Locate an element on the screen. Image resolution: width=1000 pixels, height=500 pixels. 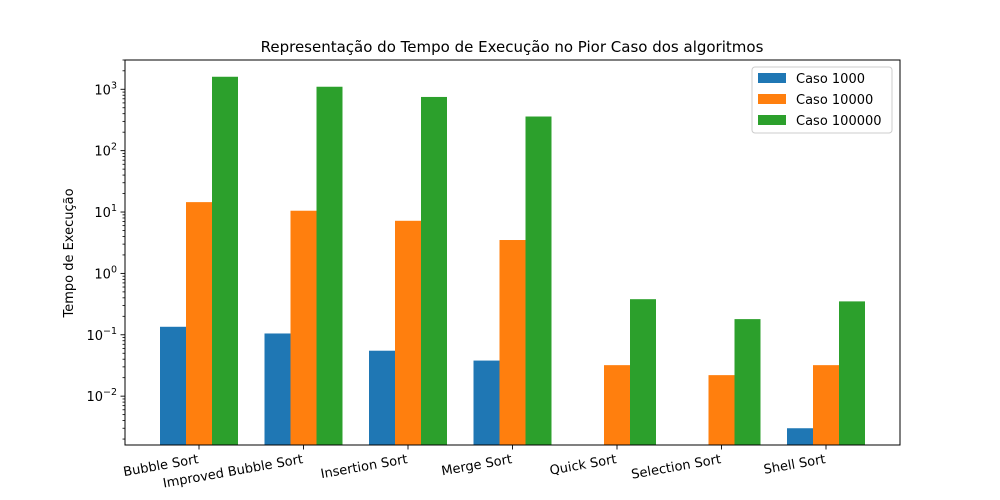
y-tick-label: 10⁻¹ is located at coordinates (101, 335).